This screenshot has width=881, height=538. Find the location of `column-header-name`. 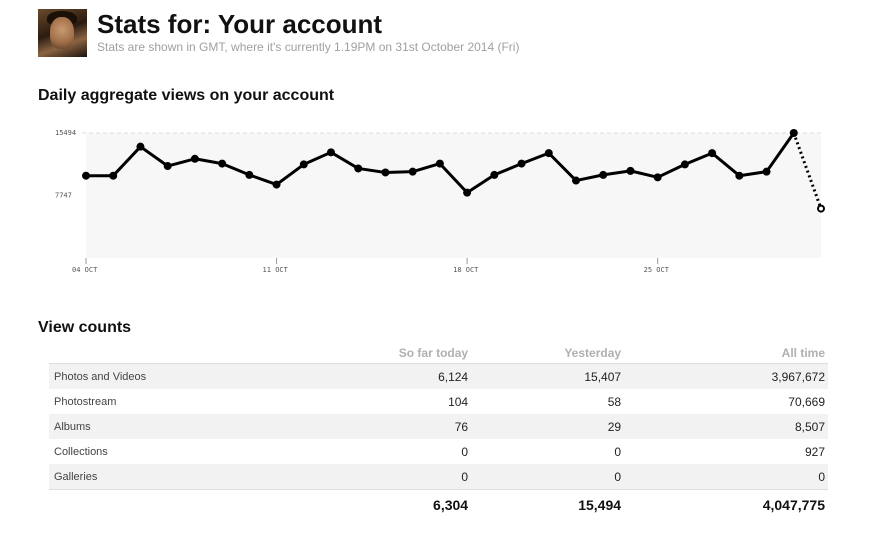

column-header-name is located at coordinates (195, 353).